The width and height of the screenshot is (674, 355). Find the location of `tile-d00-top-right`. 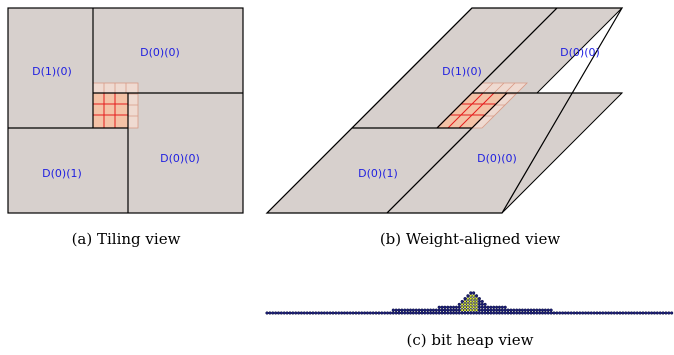

tile-d00-top-right is located at coordinates (168, 50).